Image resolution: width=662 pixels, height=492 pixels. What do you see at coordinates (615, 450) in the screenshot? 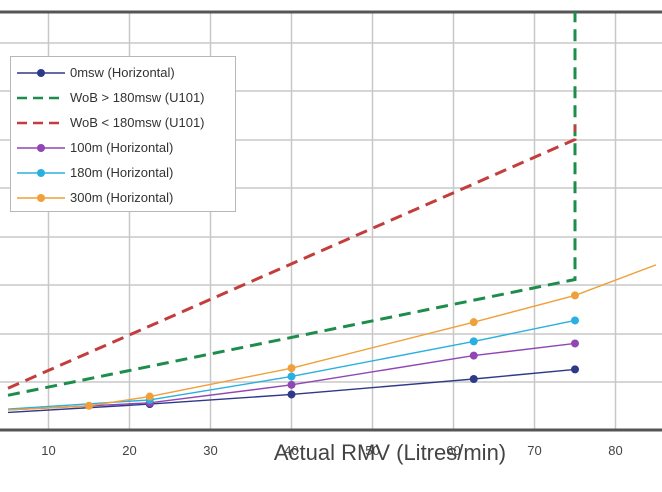
I see `x-tick-label: 80` at bounding box center [615, 450].